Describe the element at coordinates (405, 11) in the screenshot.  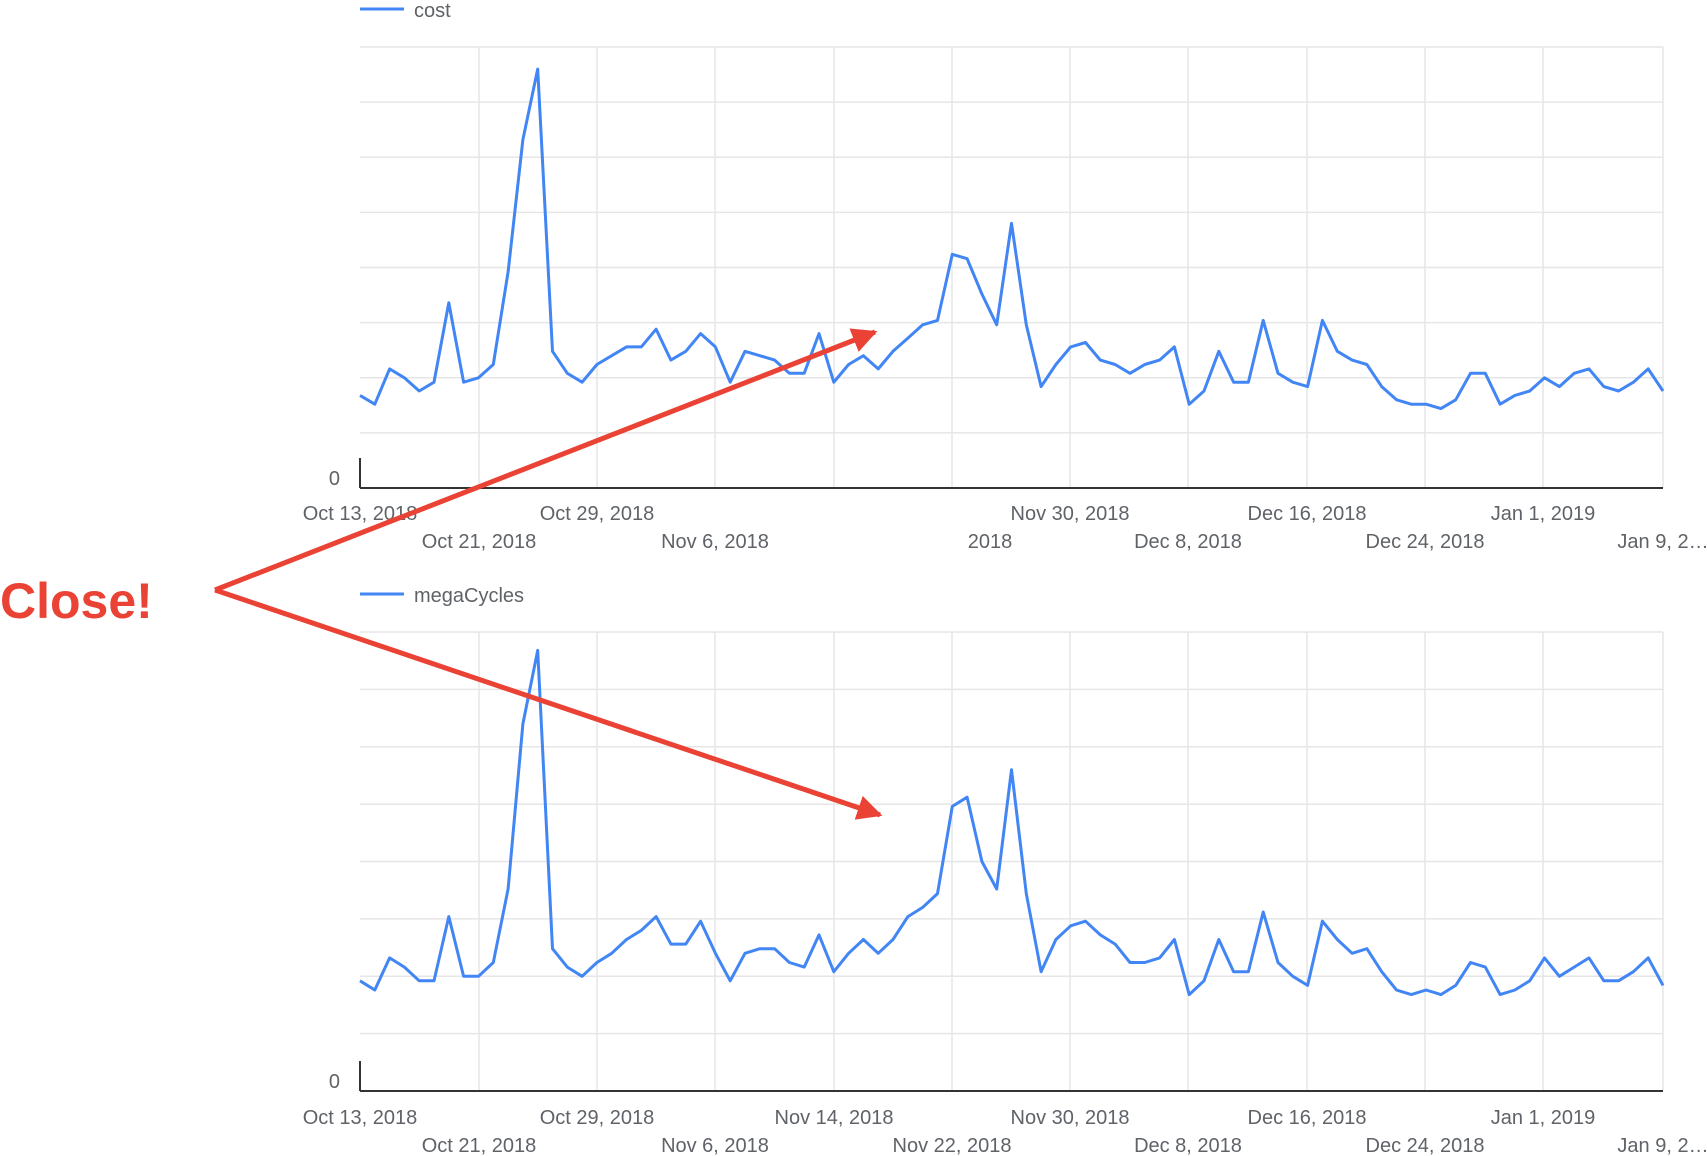
I see `cost-legend: cost` at that location.